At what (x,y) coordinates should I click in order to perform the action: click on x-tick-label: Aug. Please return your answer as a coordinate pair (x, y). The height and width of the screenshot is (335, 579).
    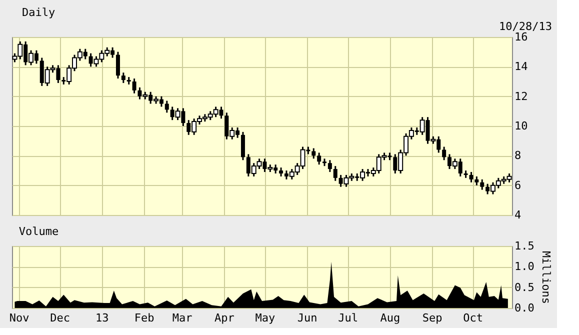
    Looking at the image, I should click on (390, 318).